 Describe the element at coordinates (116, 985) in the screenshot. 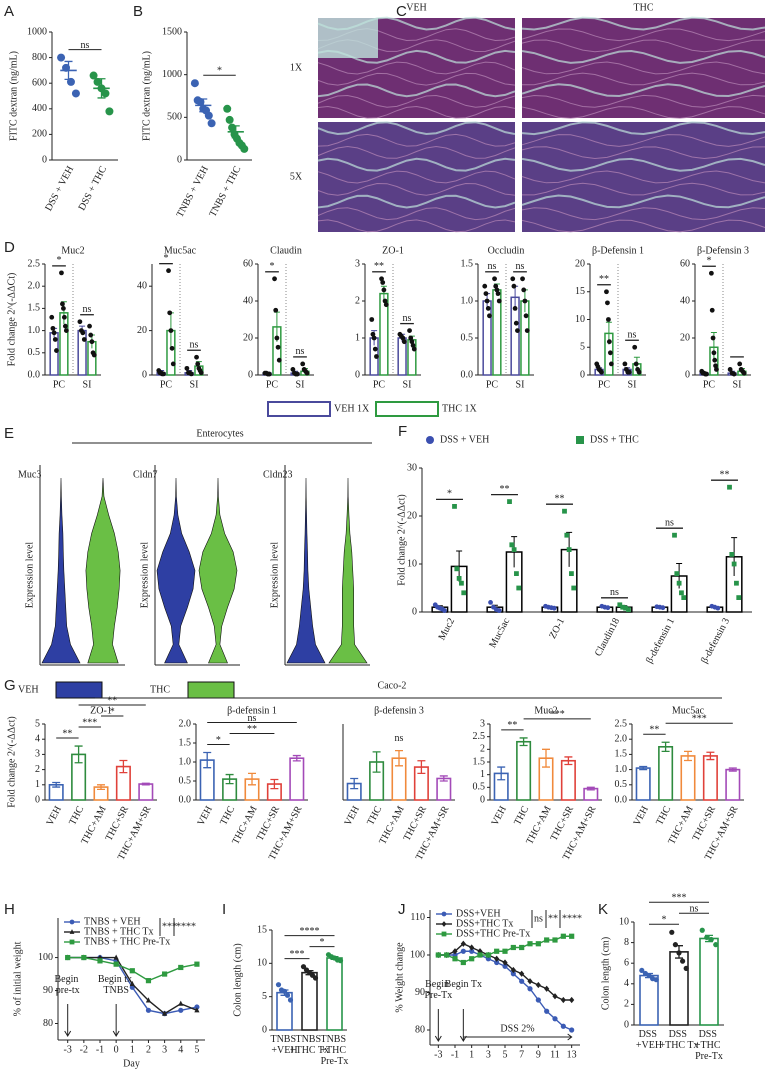

I see `annotation: Begin tx TNBS` at that location.